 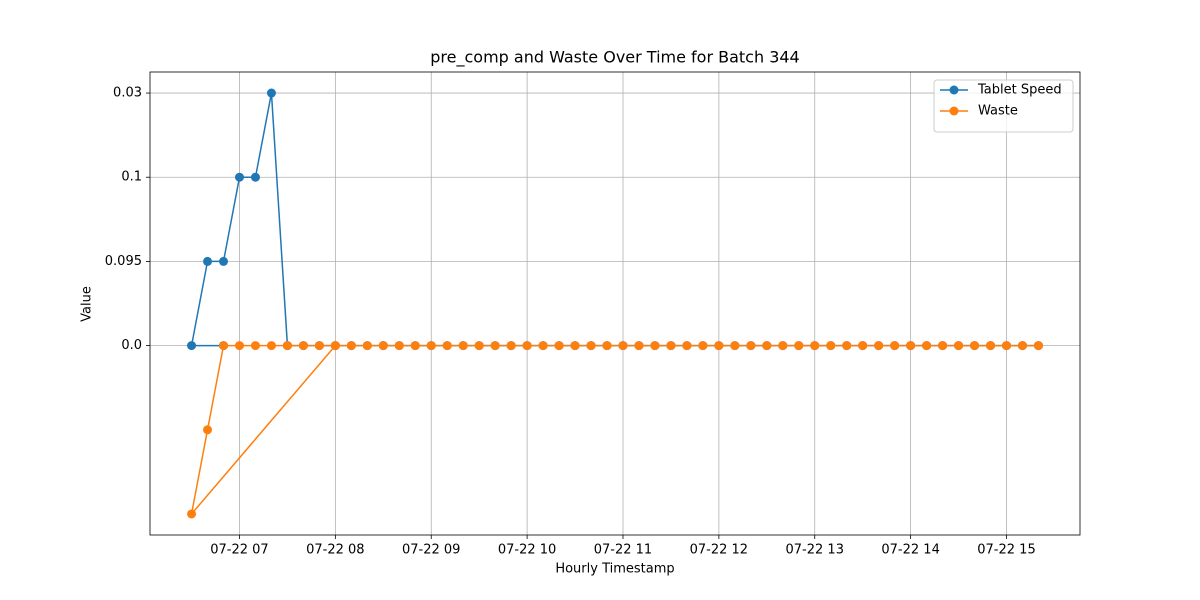 I want to click on y-axis-label: Value, so click(x=87, y=304).